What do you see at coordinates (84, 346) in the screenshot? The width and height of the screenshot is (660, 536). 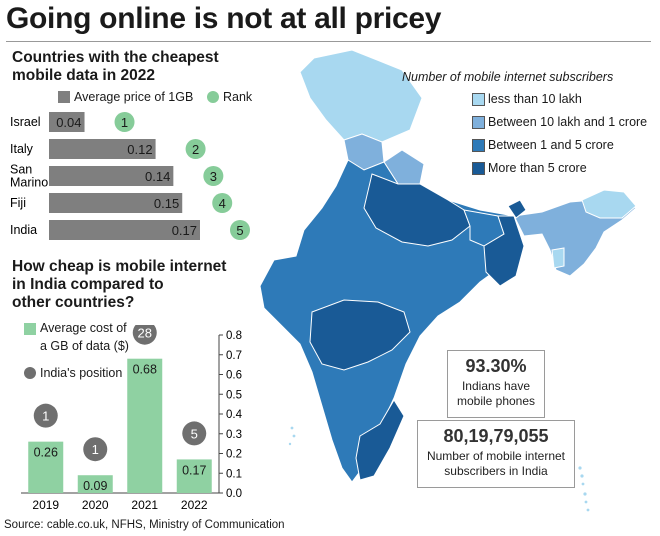 I see `legend-cost-line2: a GB of data ($)` at bounding box center [84, 346].